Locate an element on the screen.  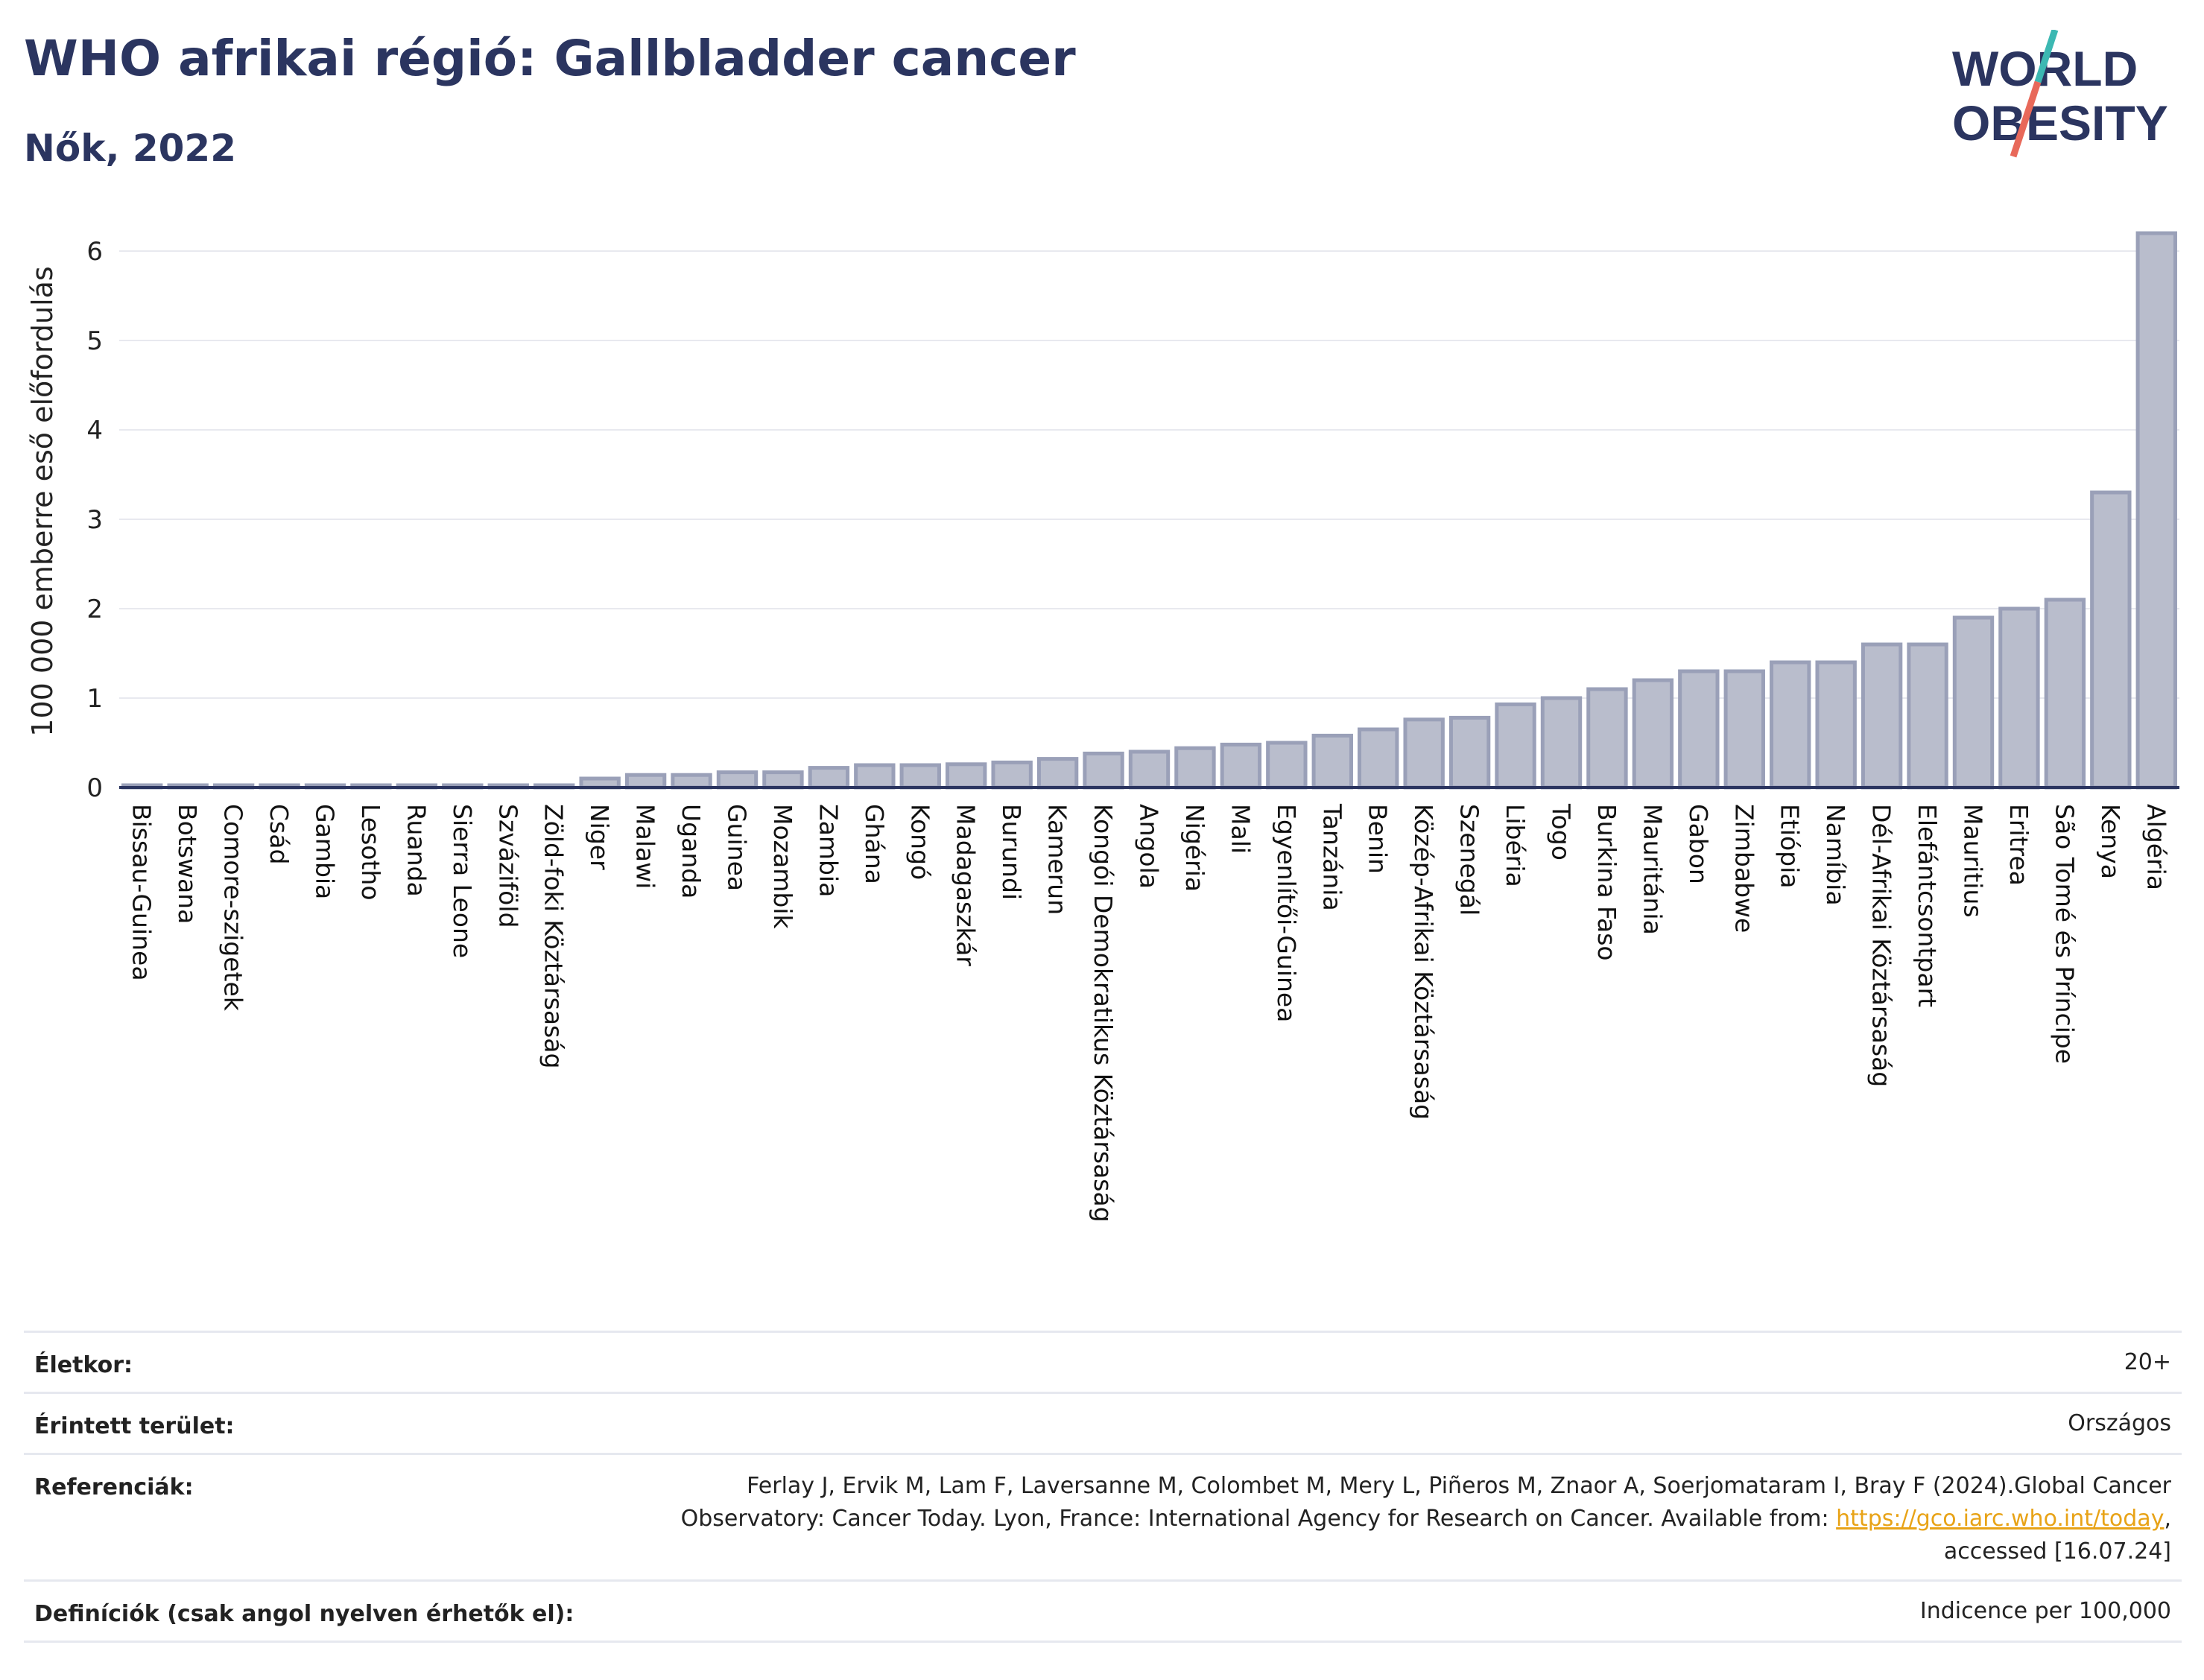
chart-subtitle: Nők, 2022 is located at coordinates (130, 148).